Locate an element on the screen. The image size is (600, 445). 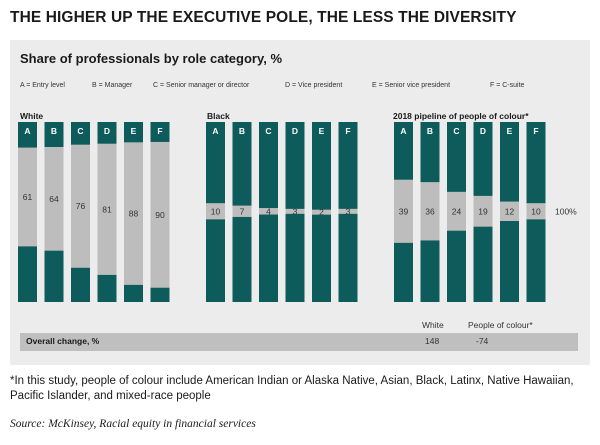
pipeline-share-c is located at coordinates (456, 211).